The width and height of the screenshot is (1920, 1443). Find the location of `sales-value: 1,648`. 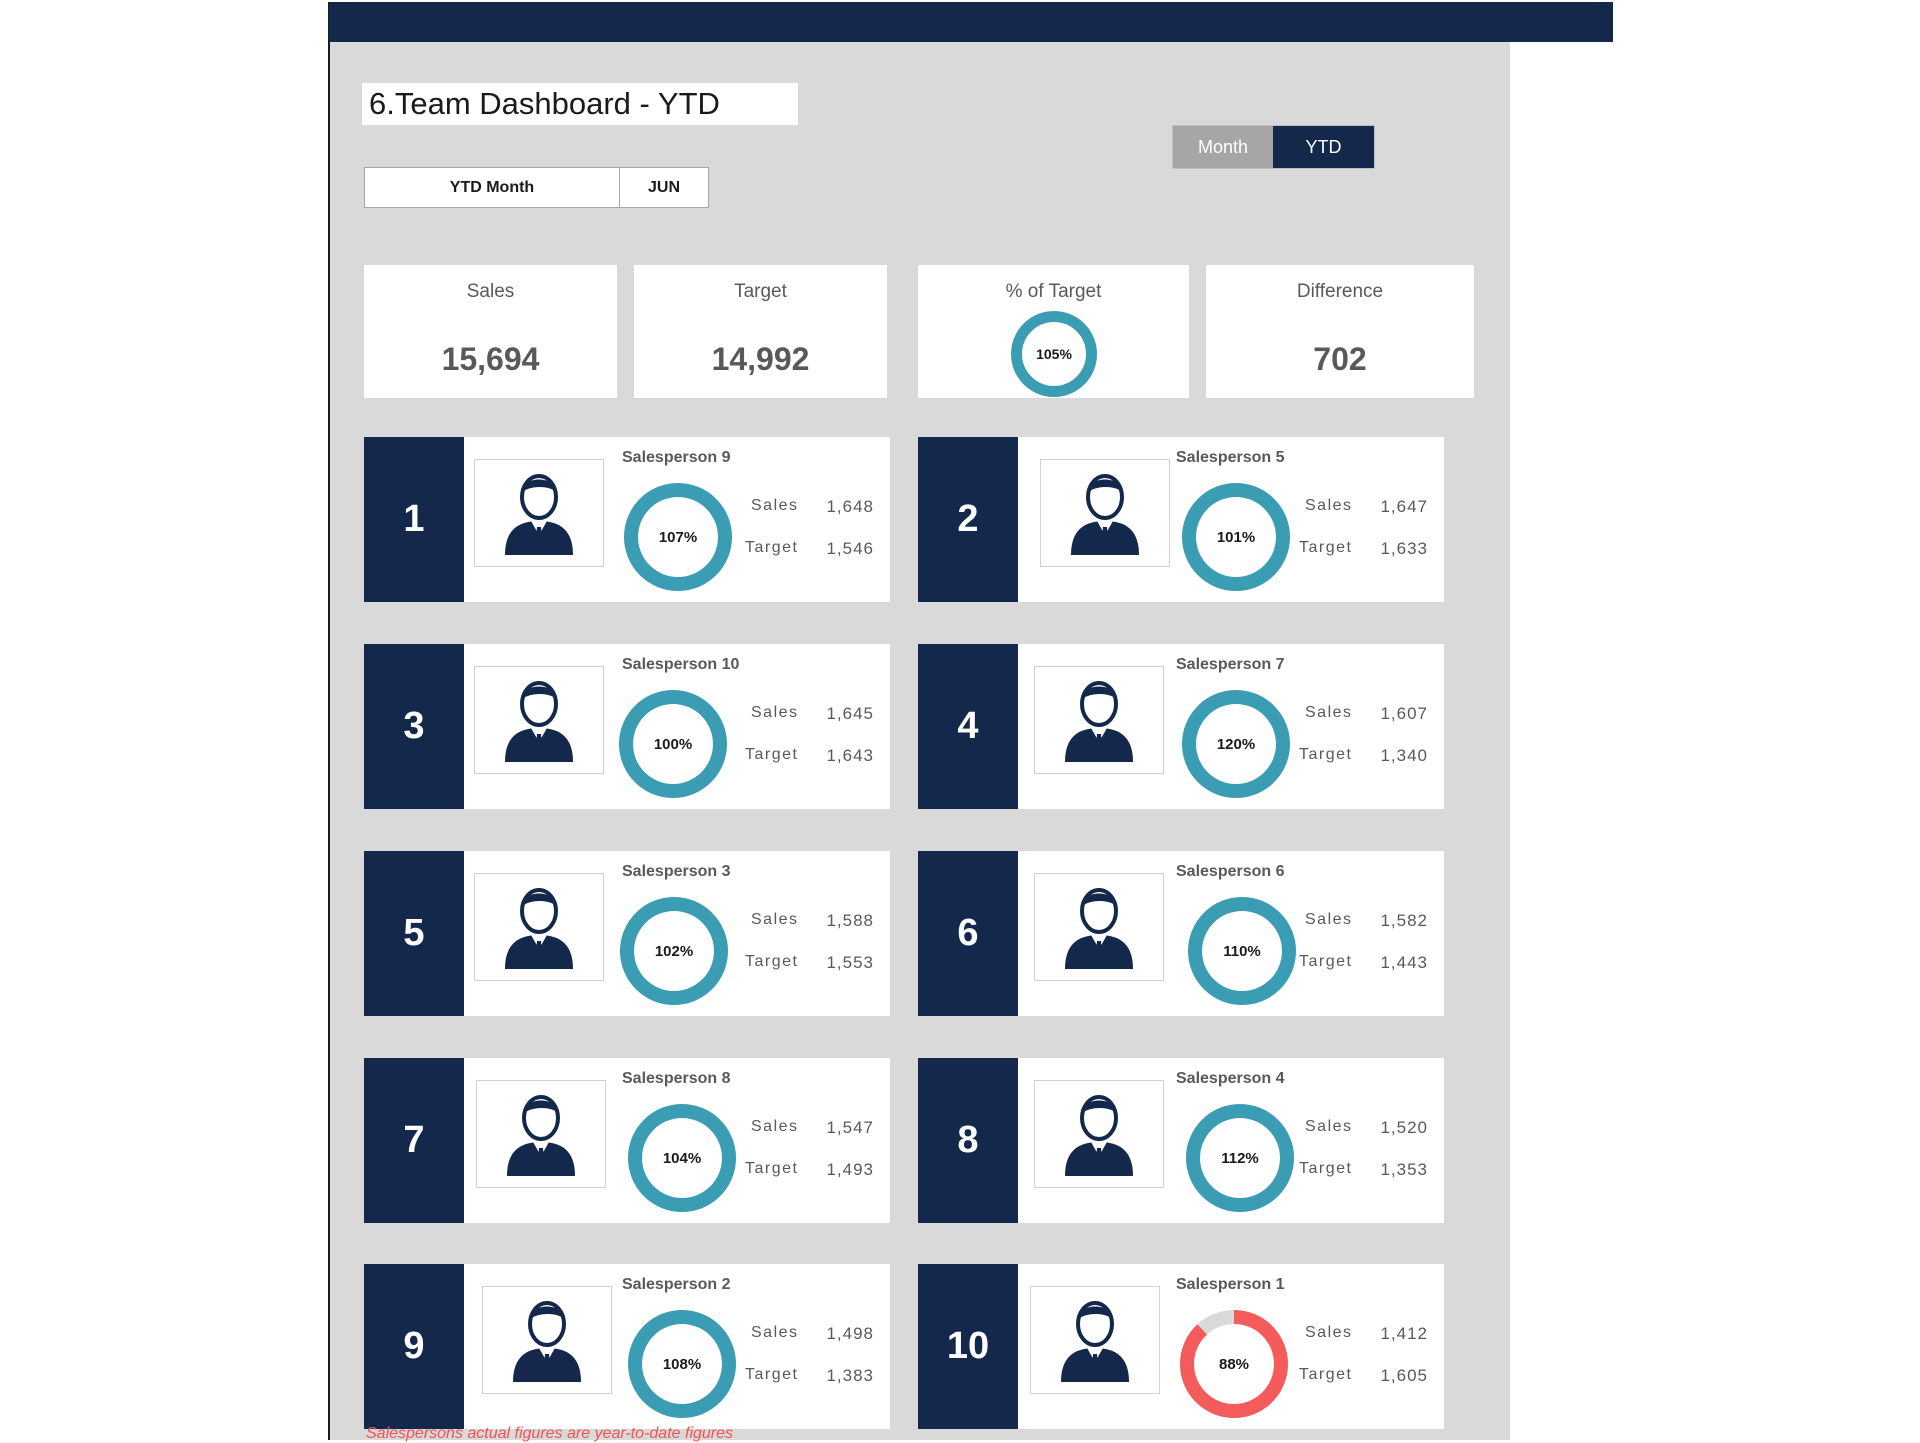

sales-value: 1,648 is located at coordinates (850, 506).